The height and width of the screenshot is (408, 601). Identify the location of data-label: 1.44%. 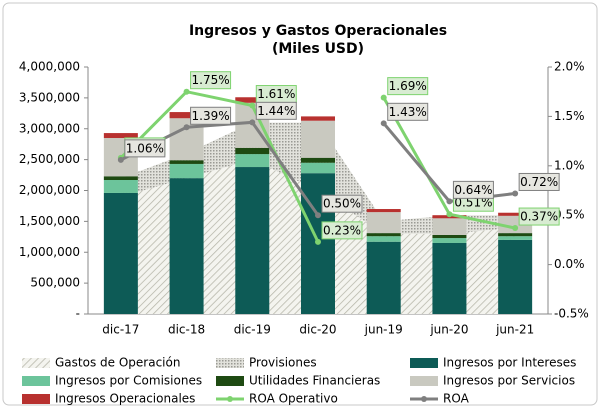
(276, 111).